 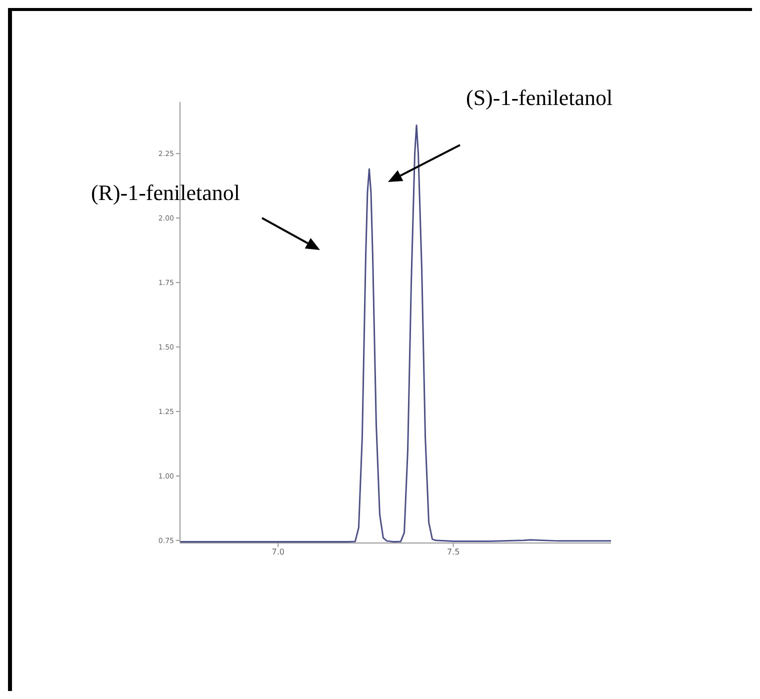 What do you see at coordinates (453, 552) in the screenshot?
I see `x-tick-label: 7.5` at bounding box center [453, 552].